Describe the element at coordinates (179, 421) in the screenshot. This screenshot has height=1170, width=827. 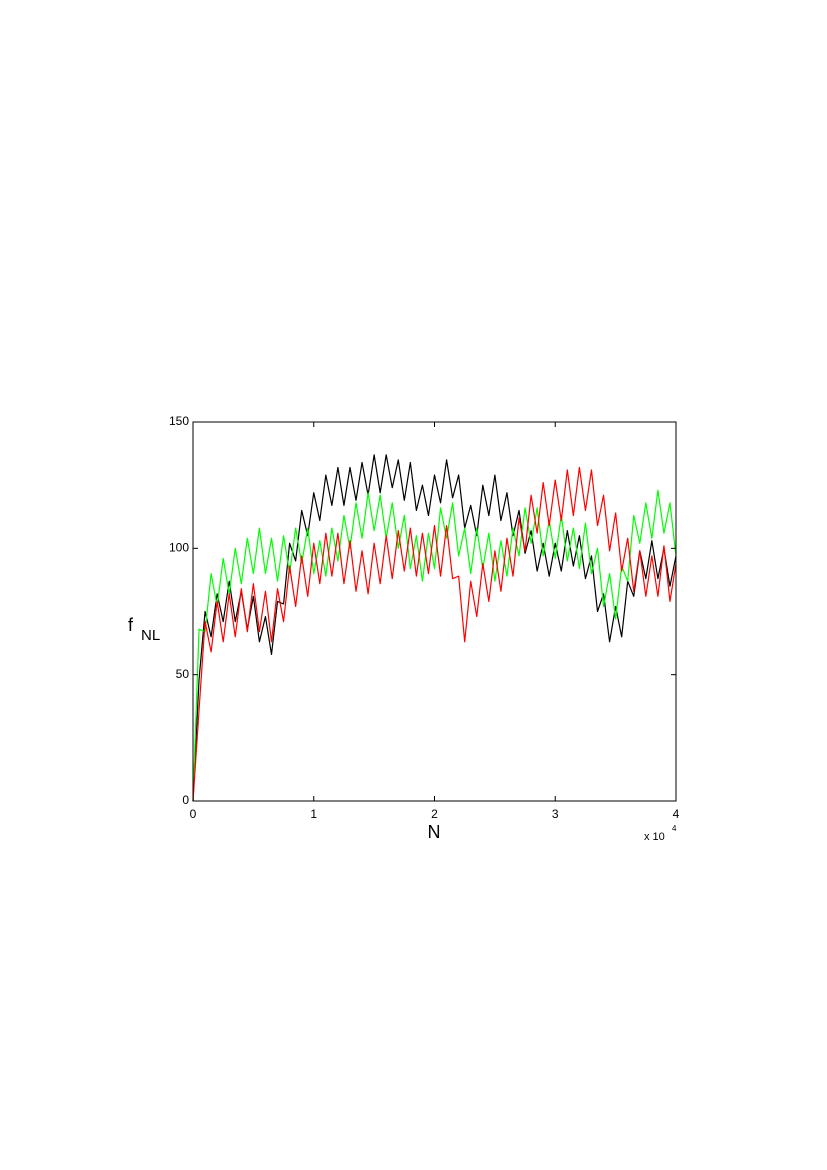
I see `y-tick-label: 150` at that location.